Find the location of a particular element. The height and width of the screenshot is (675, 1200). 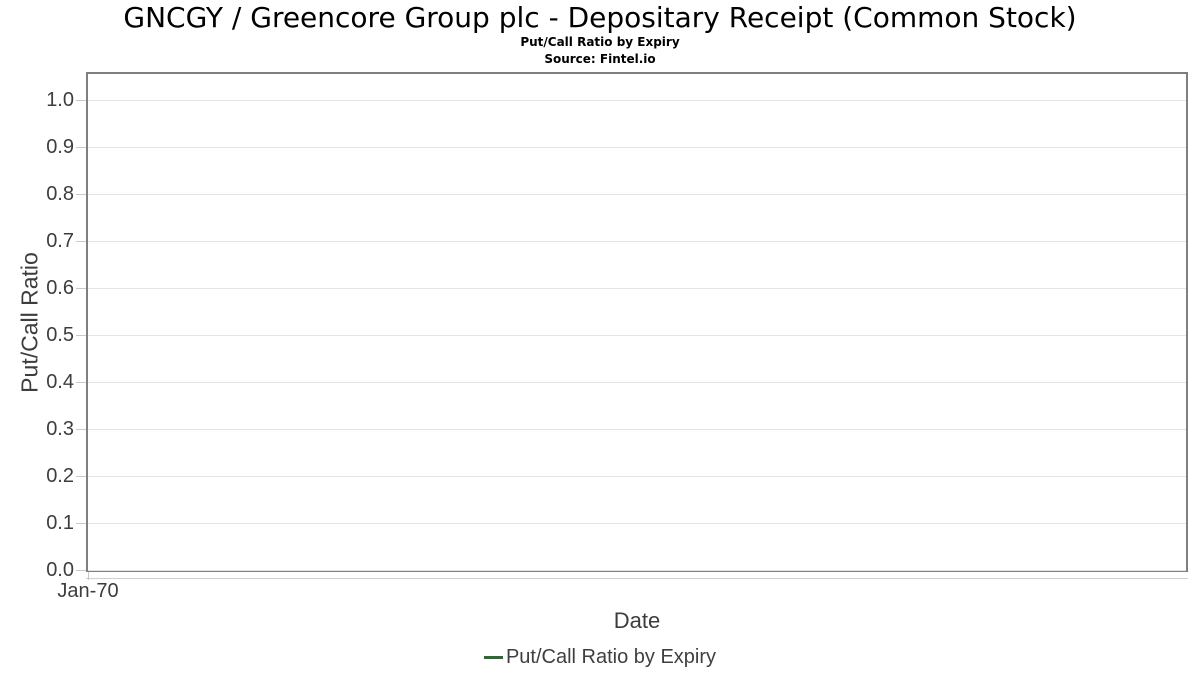

y-tick-label: 0.3 is located at coordinates (60, 428).